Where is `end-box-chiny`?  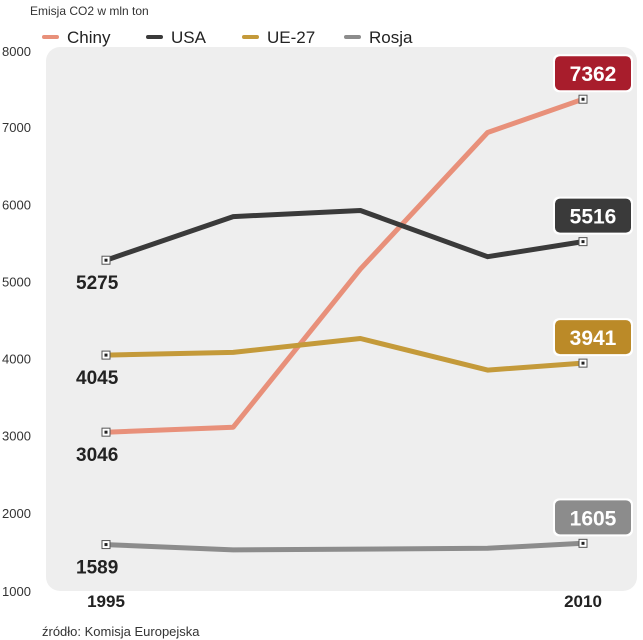 end-box-chiny is located at coordinates (593, 73).